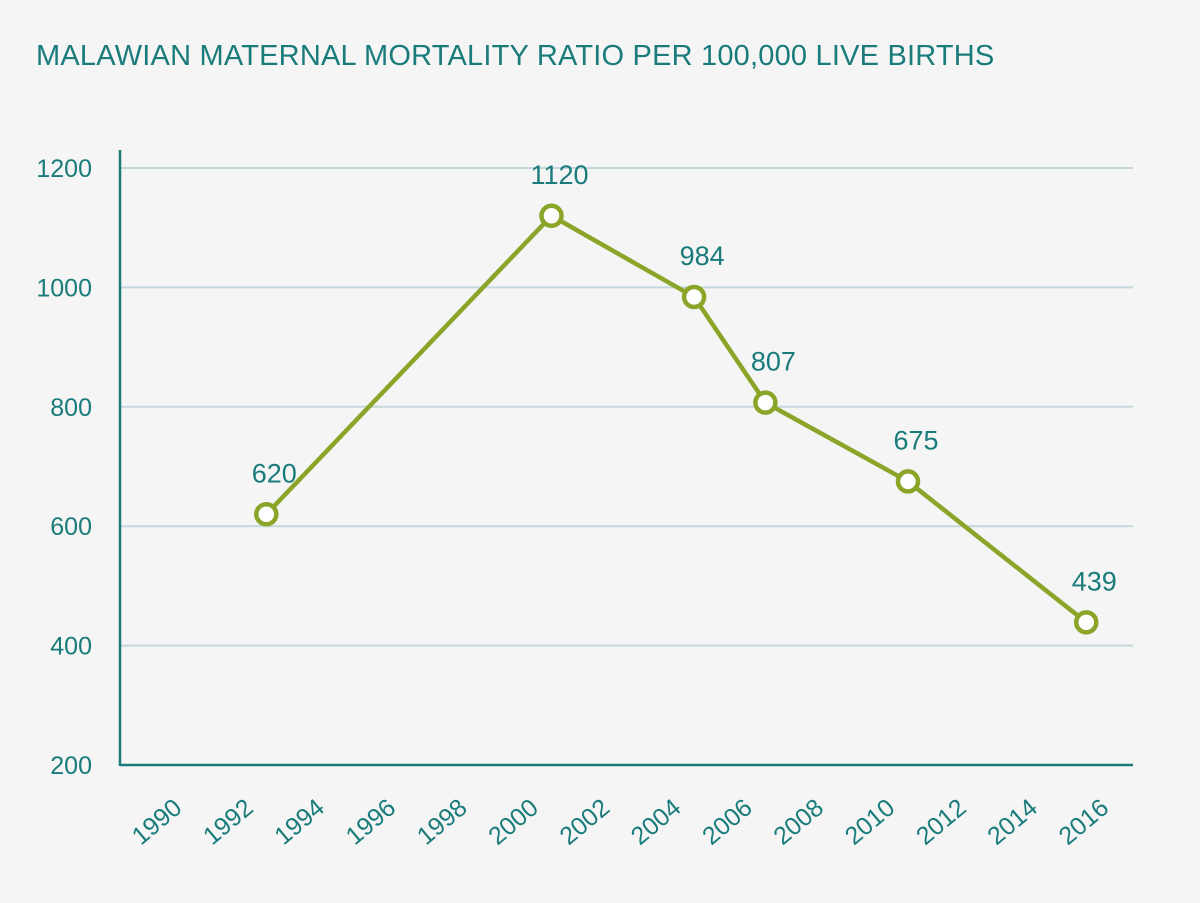  I want to click on data-label-2000: 1120, so click(559, 175).